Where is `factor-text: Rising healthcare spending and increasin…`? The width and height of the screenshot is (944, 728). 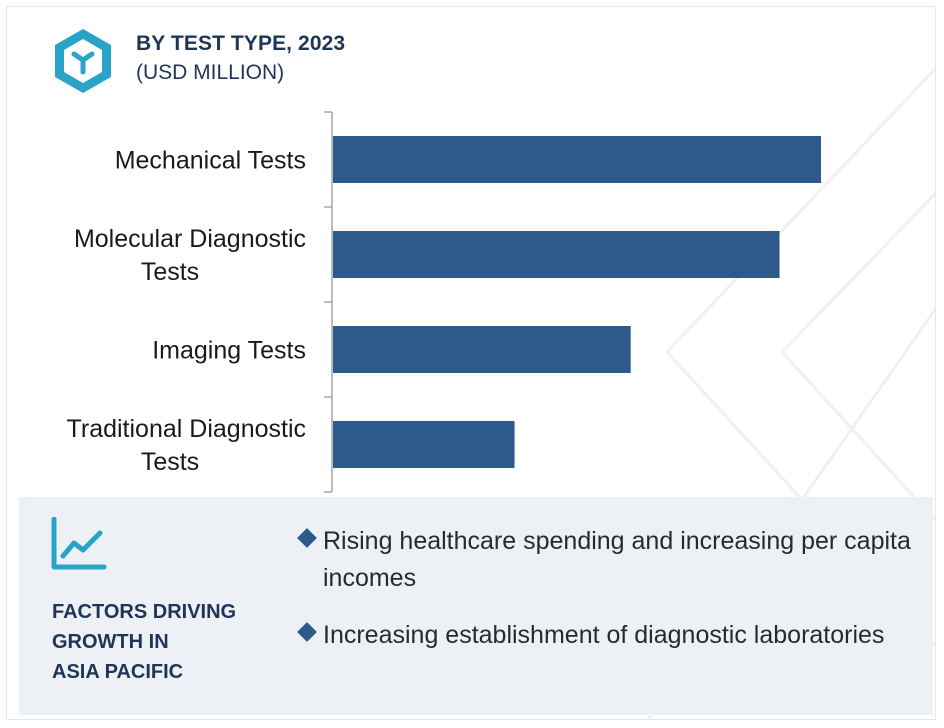
factor-text: Rising healthcare spending and increasin… is located at coordinates (617, 559).